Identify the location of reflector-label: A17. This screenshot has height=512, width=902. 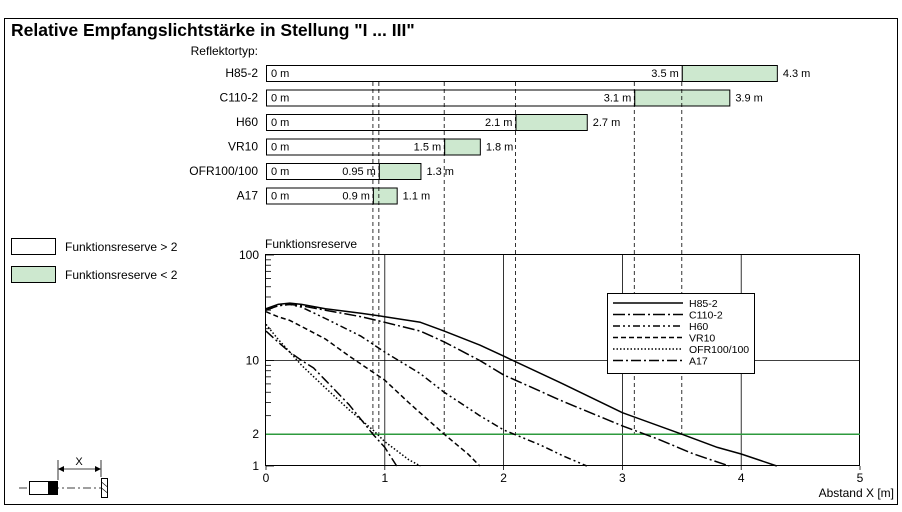
(248, 196).